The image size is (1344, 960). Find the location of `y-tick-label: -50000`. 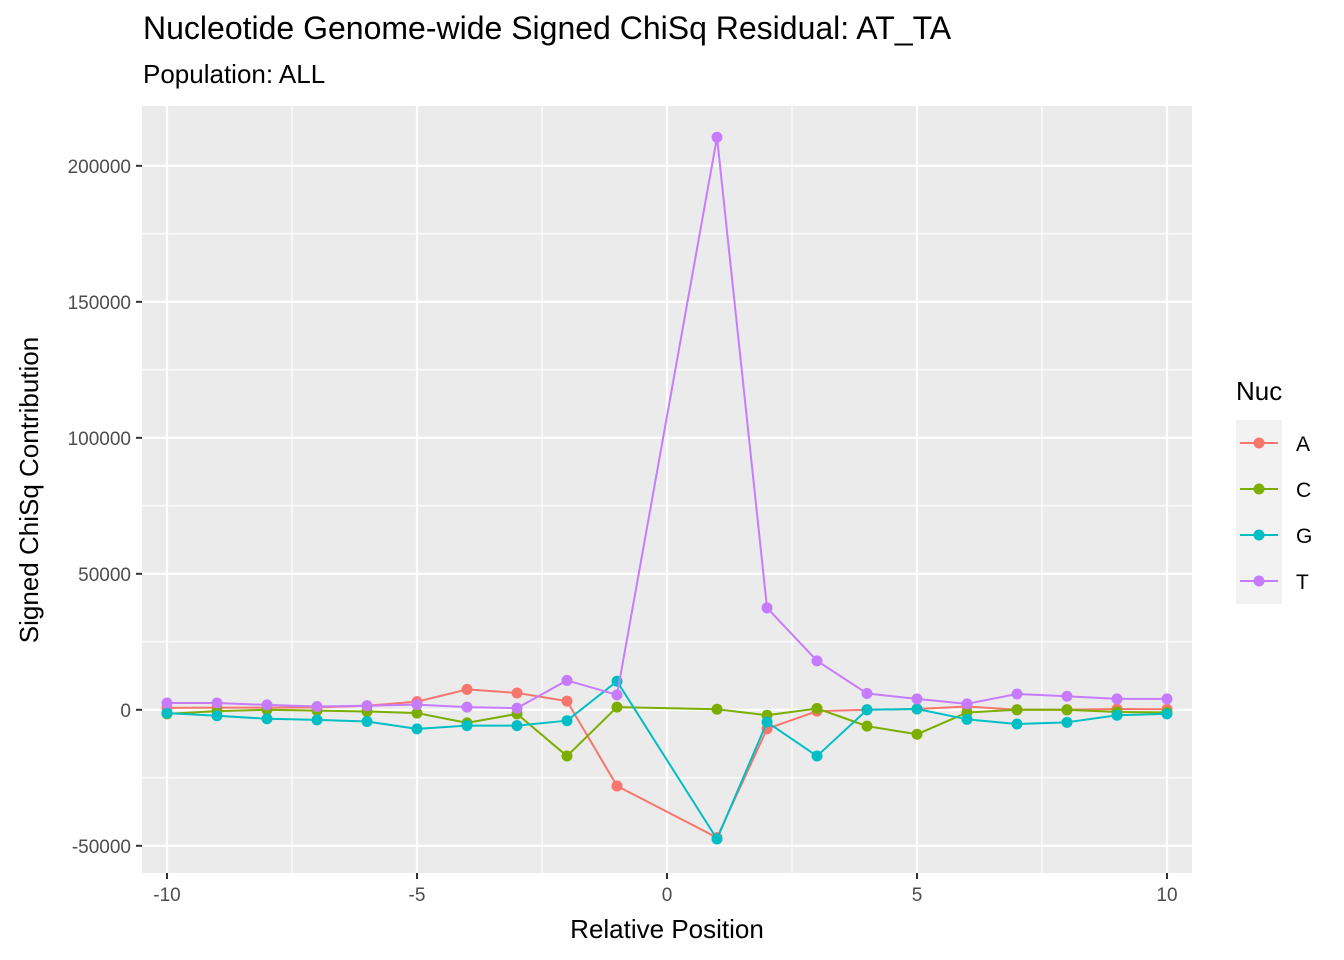

y-tick-label: -50000 is located at coordinates (101, 847).